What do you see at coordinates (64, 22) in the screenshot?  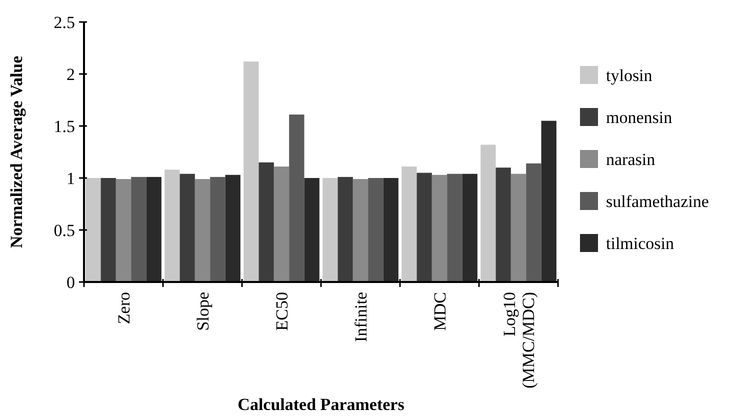 I see `y-tick-label: 2.5` at bounding box center [64, 22].